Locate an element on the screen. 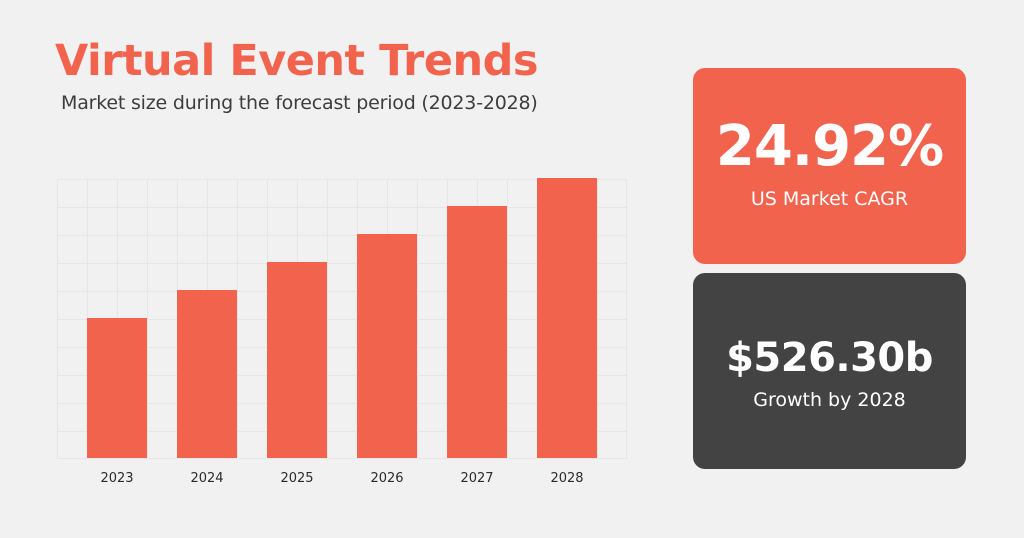 The width and height of the screenshot is (1024, 538). x-label-2025: 2025 is located at coordinates (297, 478).